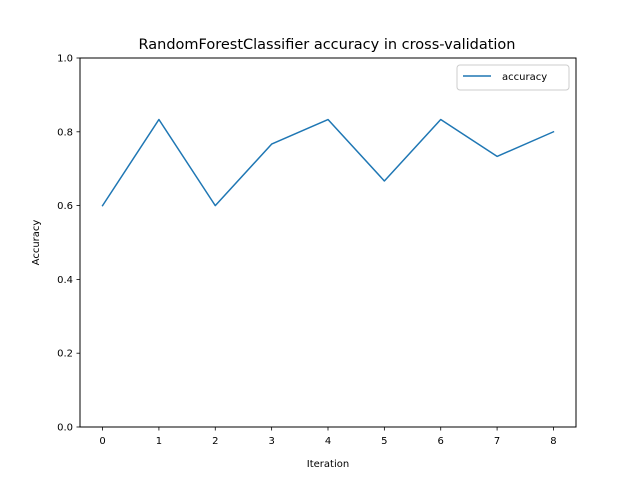 The image size is (640, 480). What do you see at coordinates (384, 441) in the screenshot?
I see `x-tick-label: 5` at bounding box center [384, 441].